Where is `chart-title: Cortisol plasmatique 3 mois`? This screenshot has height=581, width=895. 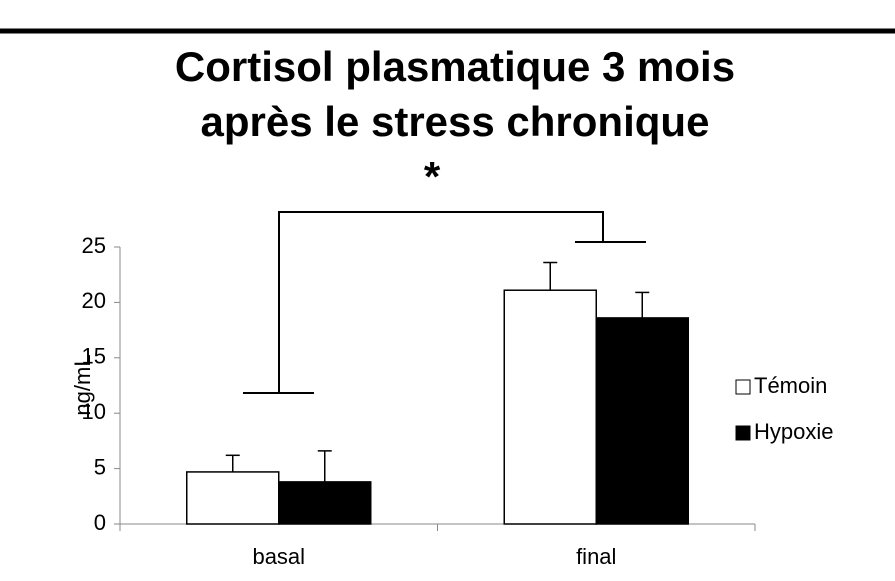 chart-title: Cortisol plasmatique 3 mois is located at coordinates (455, 66).